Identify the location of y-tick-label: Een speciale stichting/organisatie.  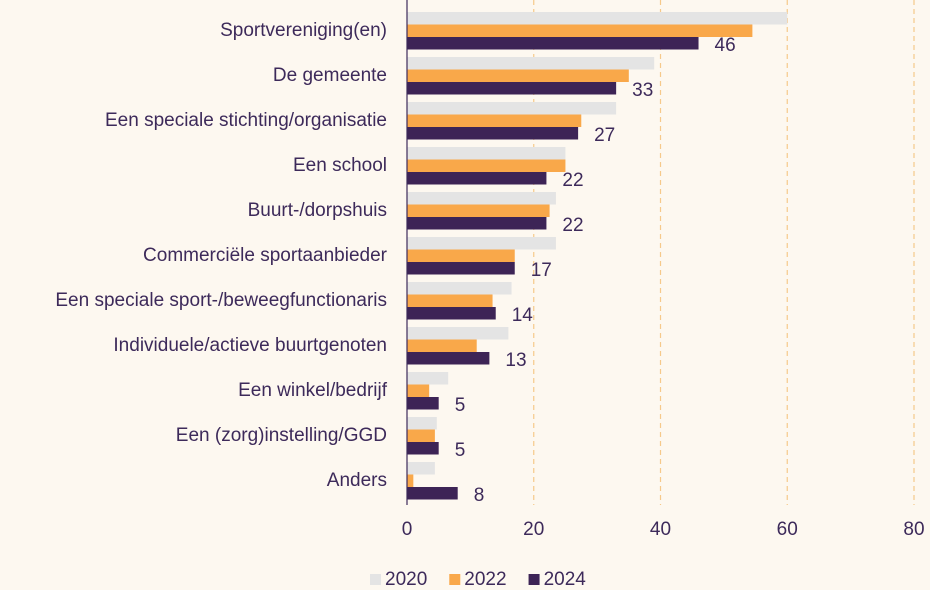
(246, 120).